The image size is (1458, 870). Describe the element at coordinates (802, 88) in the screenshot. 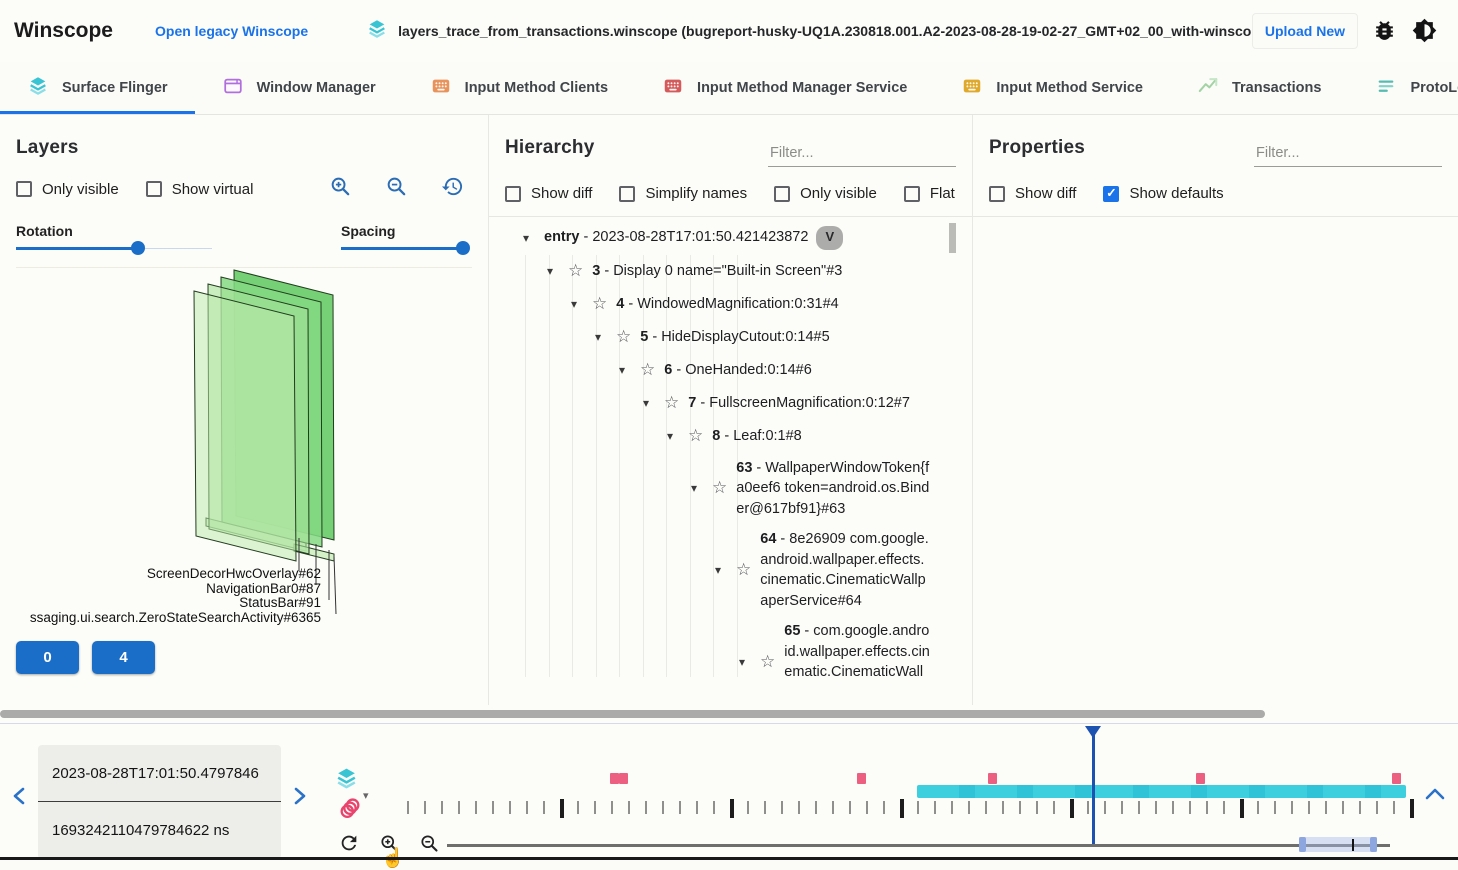

I see `tab-label: Input Method Manager Service` at that location.